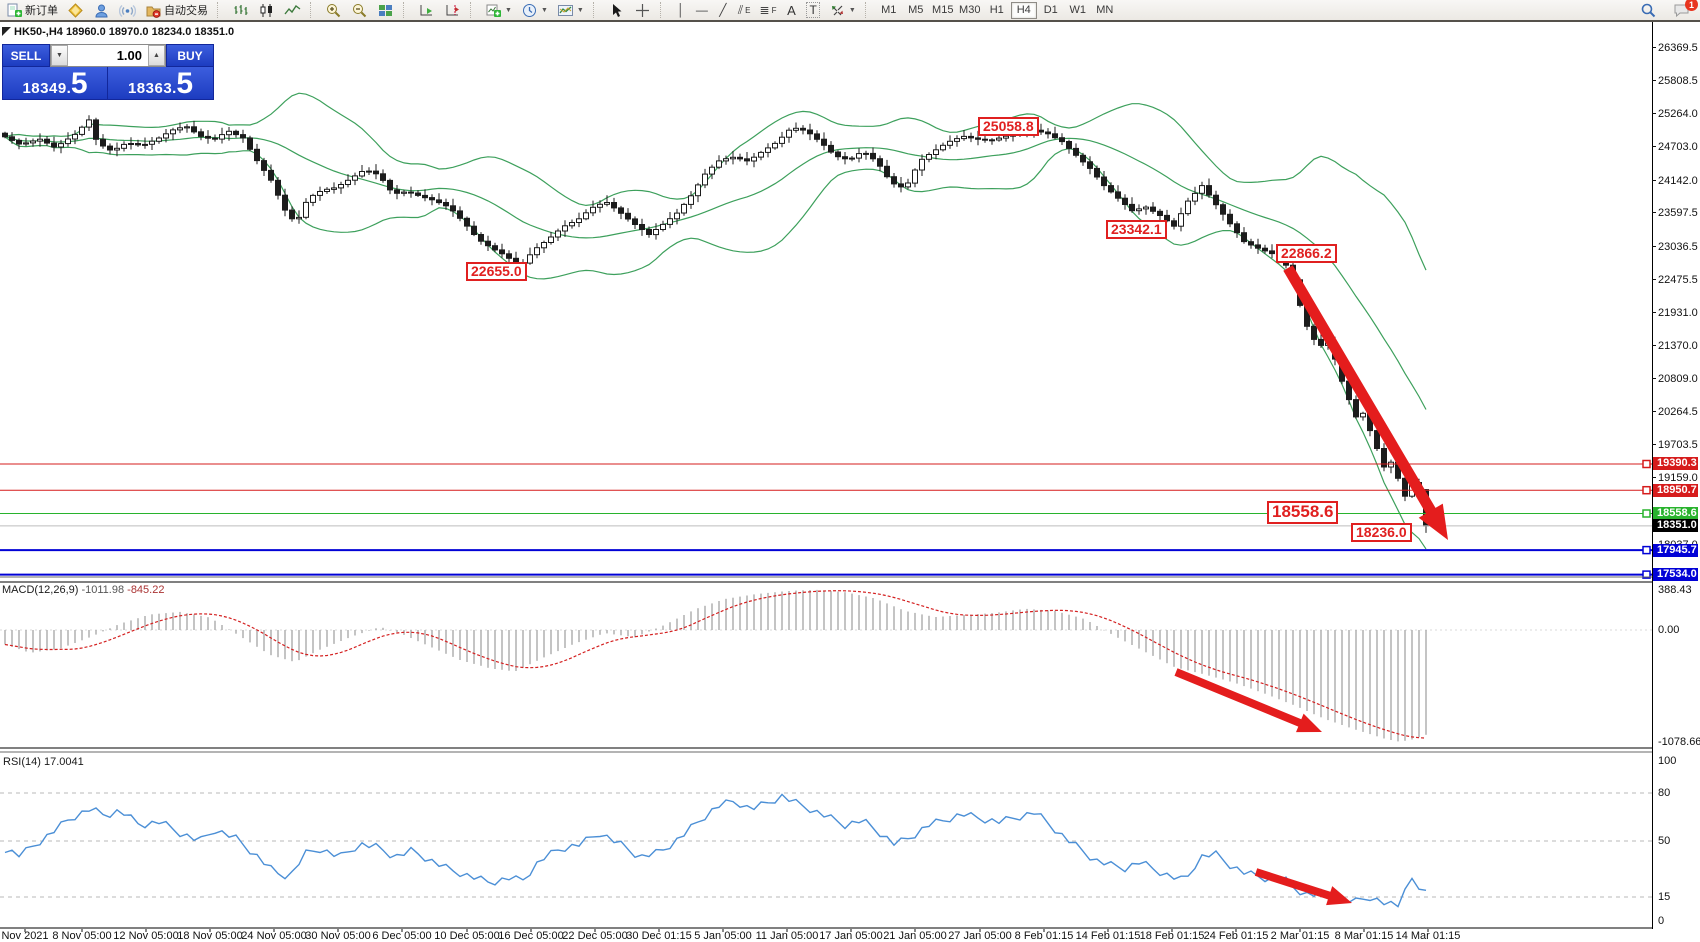  What do you see at coordinates (1675, 589) in the screenshot?
I see `macd-axis-tick: 388.43` at bounding box center [1675, 589].